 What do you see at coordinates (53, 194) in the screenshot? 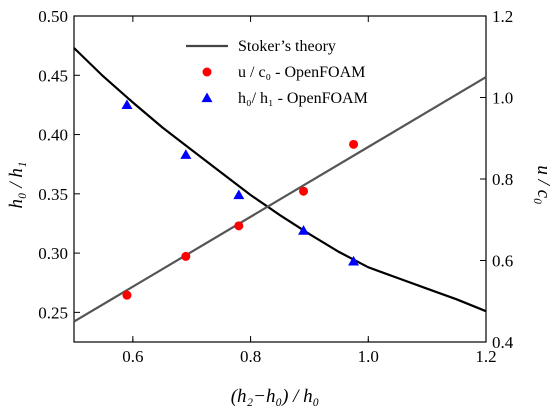
I see `y-left-tick-label: 0.35` at bounding box center [53, 194].